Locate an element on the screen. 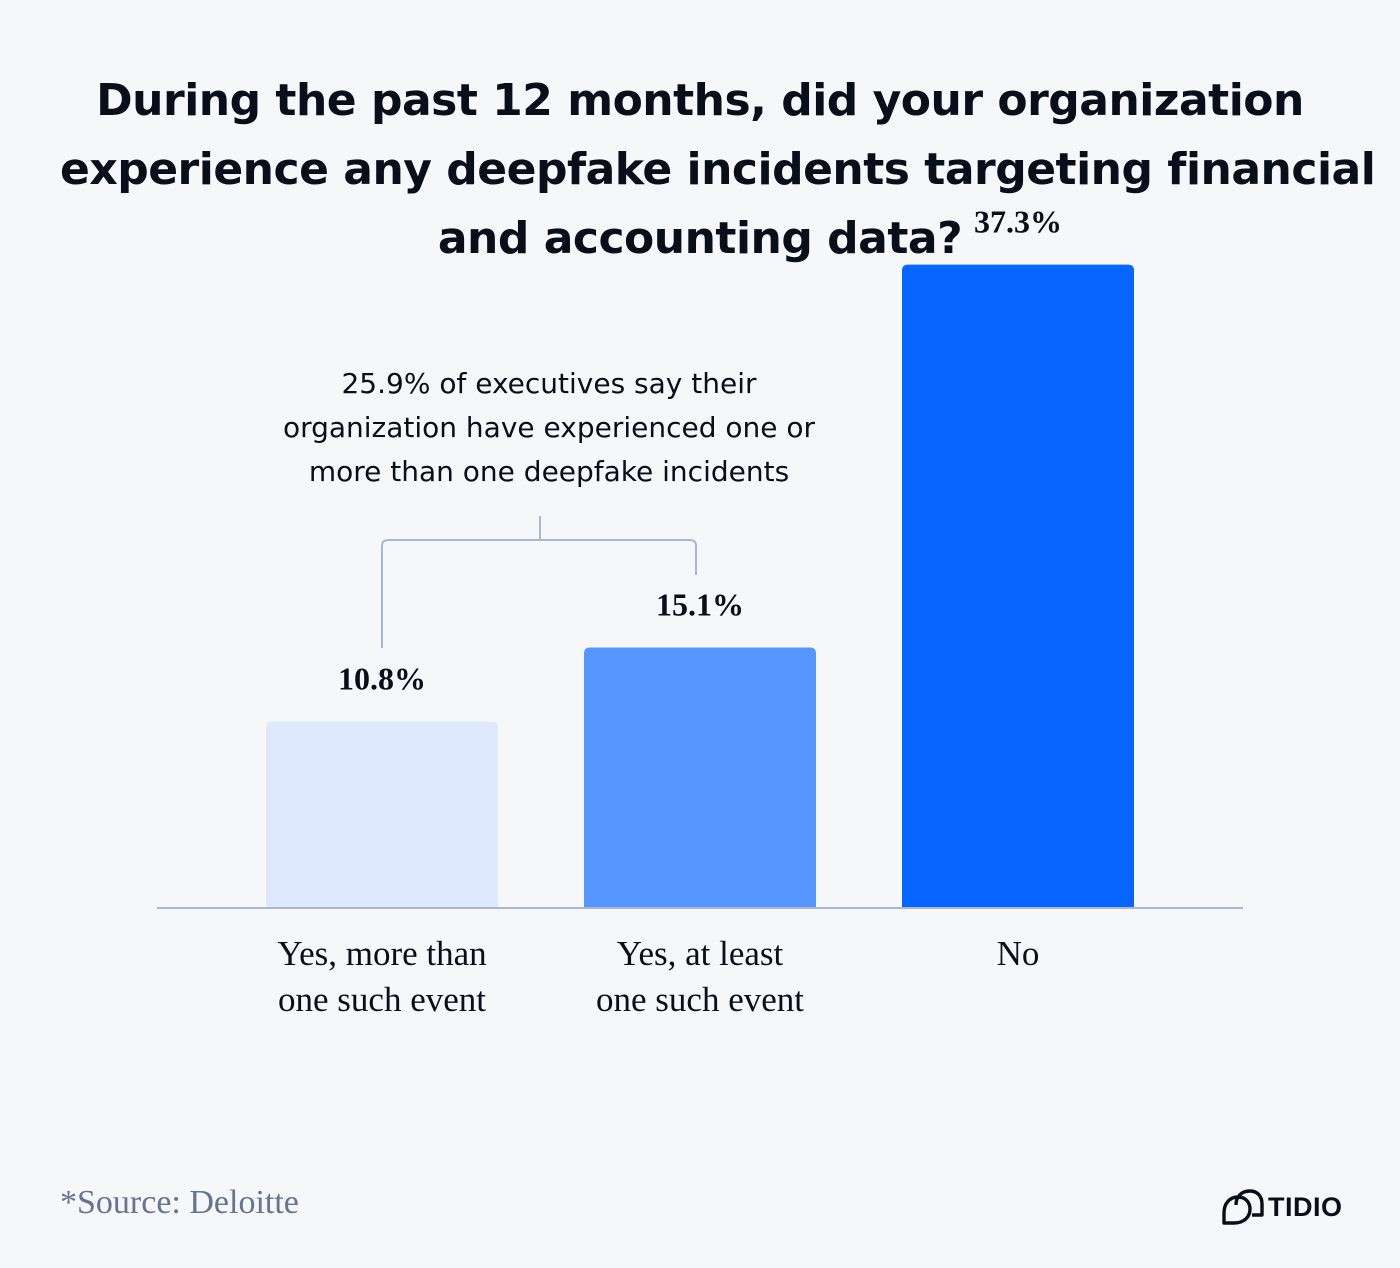 The image size is (1400, 1268). bar-value-label: 10.8% is located at coordinates (382, 679).